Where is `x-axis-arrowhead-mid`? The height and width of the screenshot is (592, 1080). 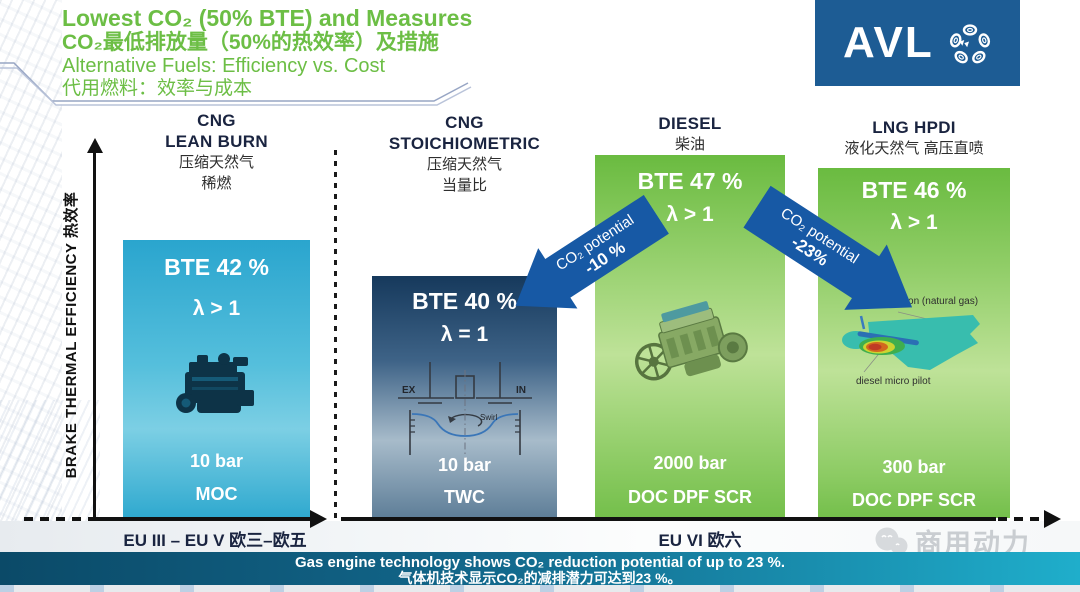 x-axis-arrowhead-mid is located at coordinates (318, 519).